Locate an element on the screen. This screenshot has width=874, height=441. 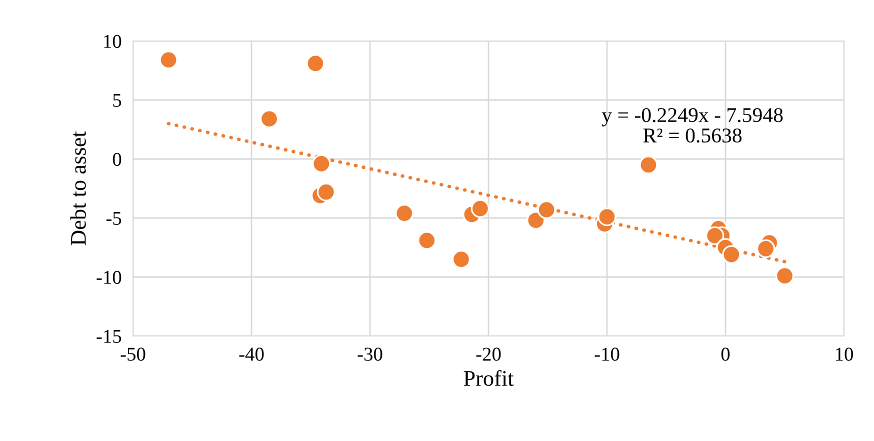
x-tick-label: 0 is located at coordinates (725, 354).